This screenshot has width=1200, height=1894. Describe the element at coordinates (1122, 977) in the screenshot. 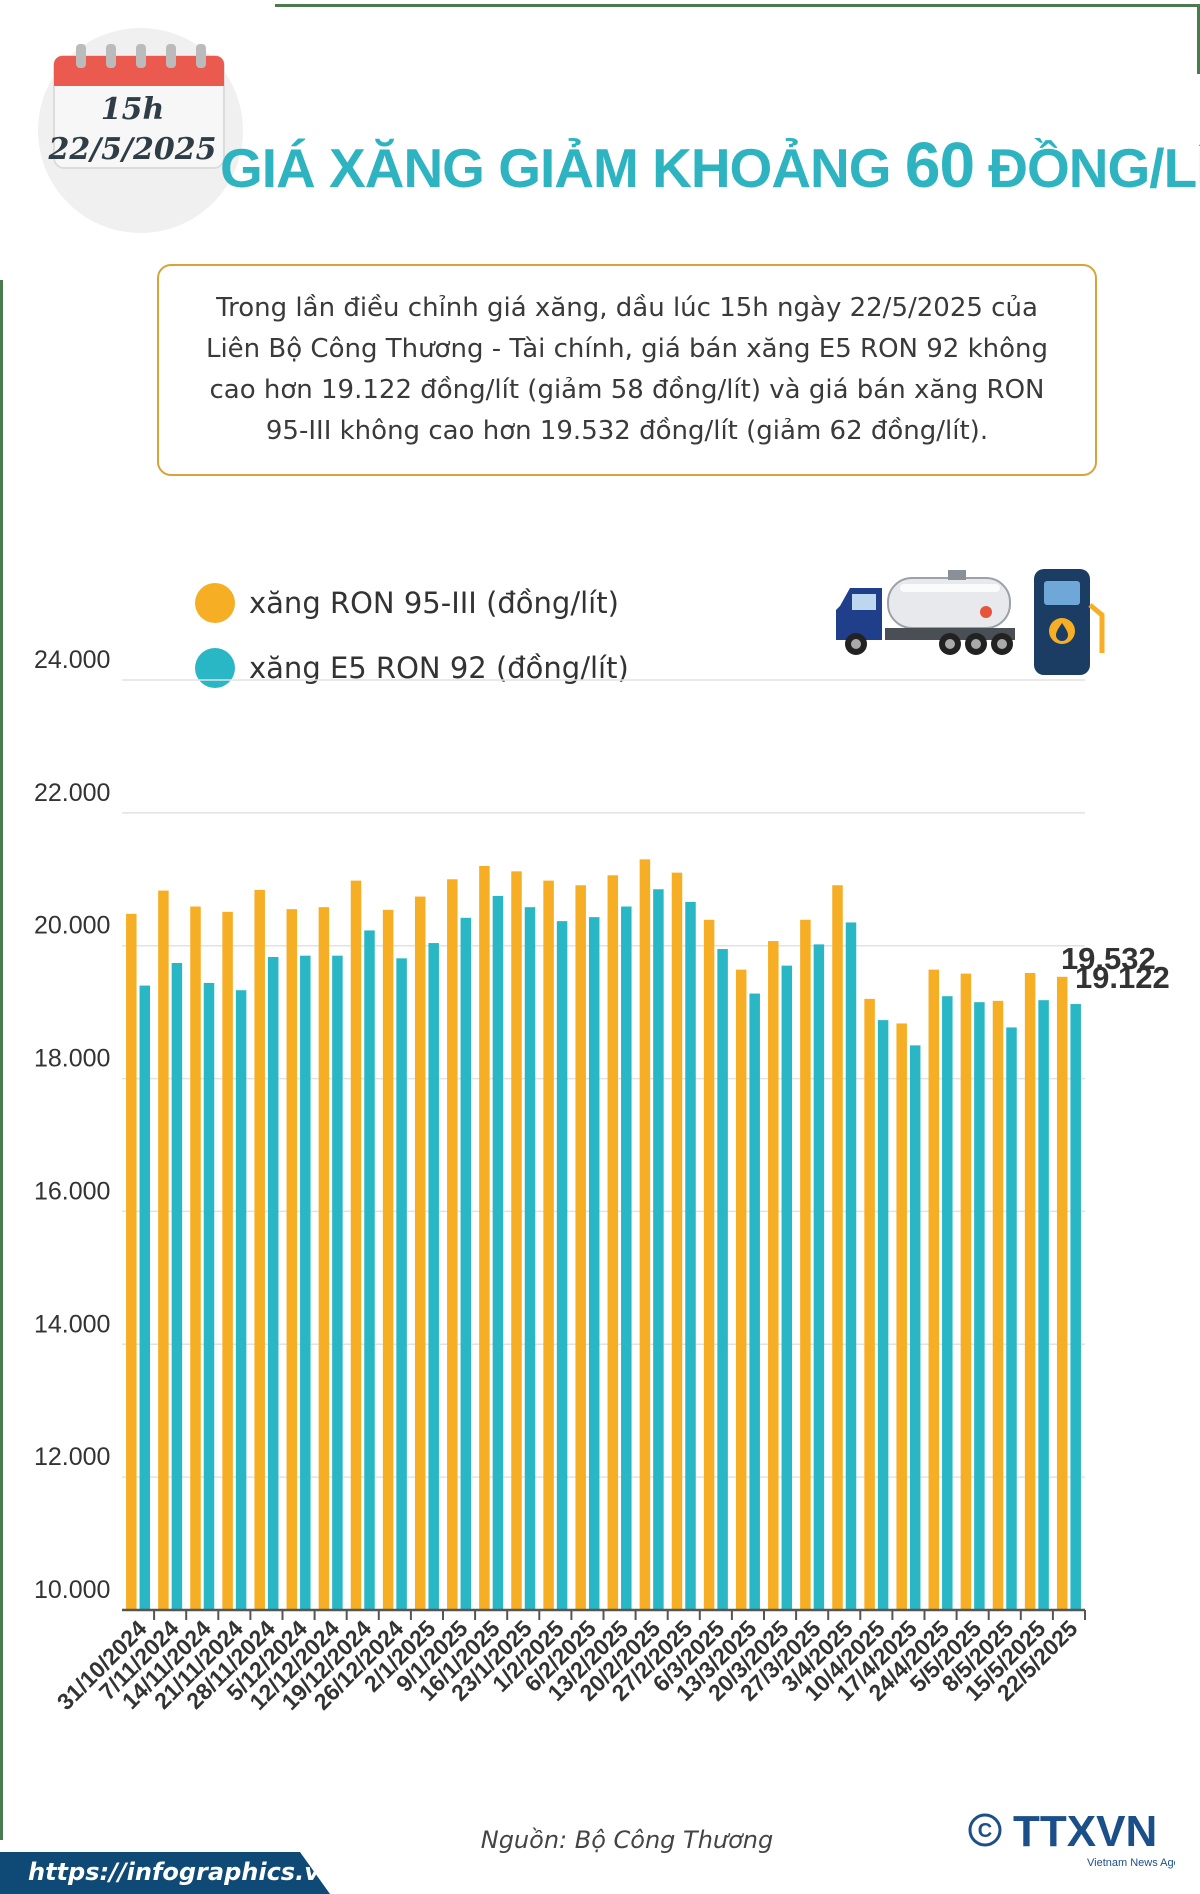

I see `annotation-e5-latest: 19.122` at that location.